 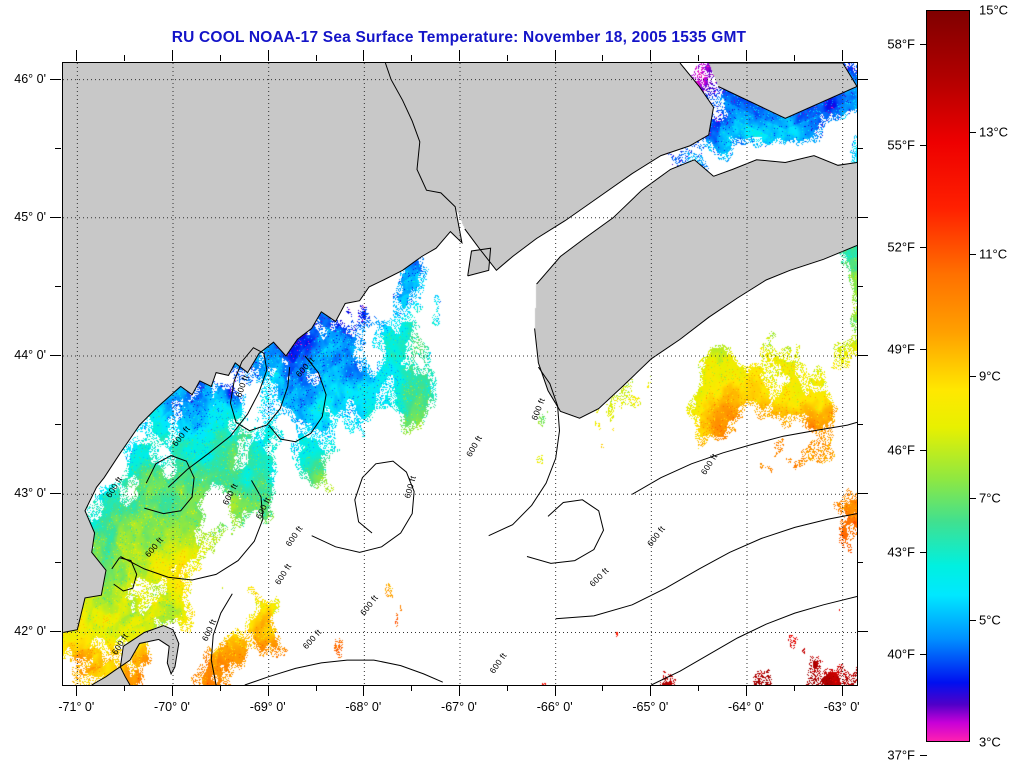 I want to click on x-axis-label: -64° 0', so click(x=746, y=707).